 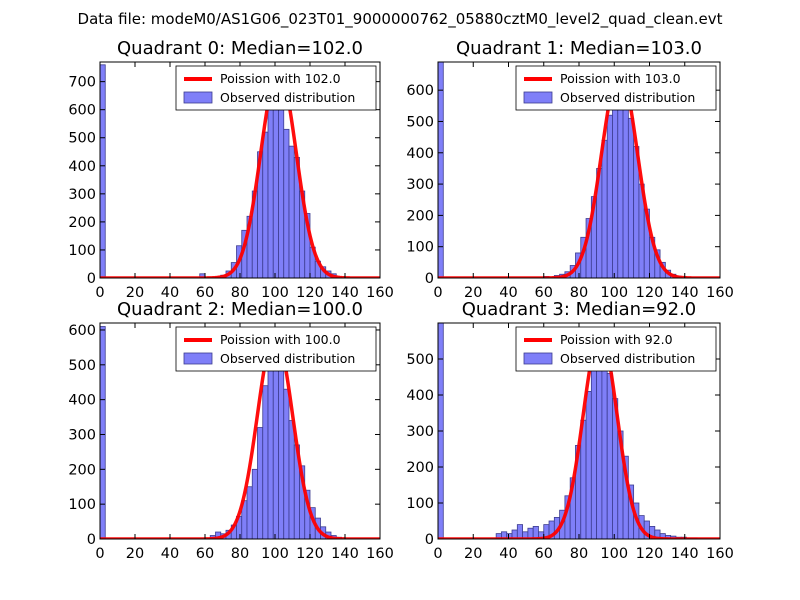 I want to click on quadrant-2-legend: Poission with 100.0 Observed distribution, so click(x=276, y=349).